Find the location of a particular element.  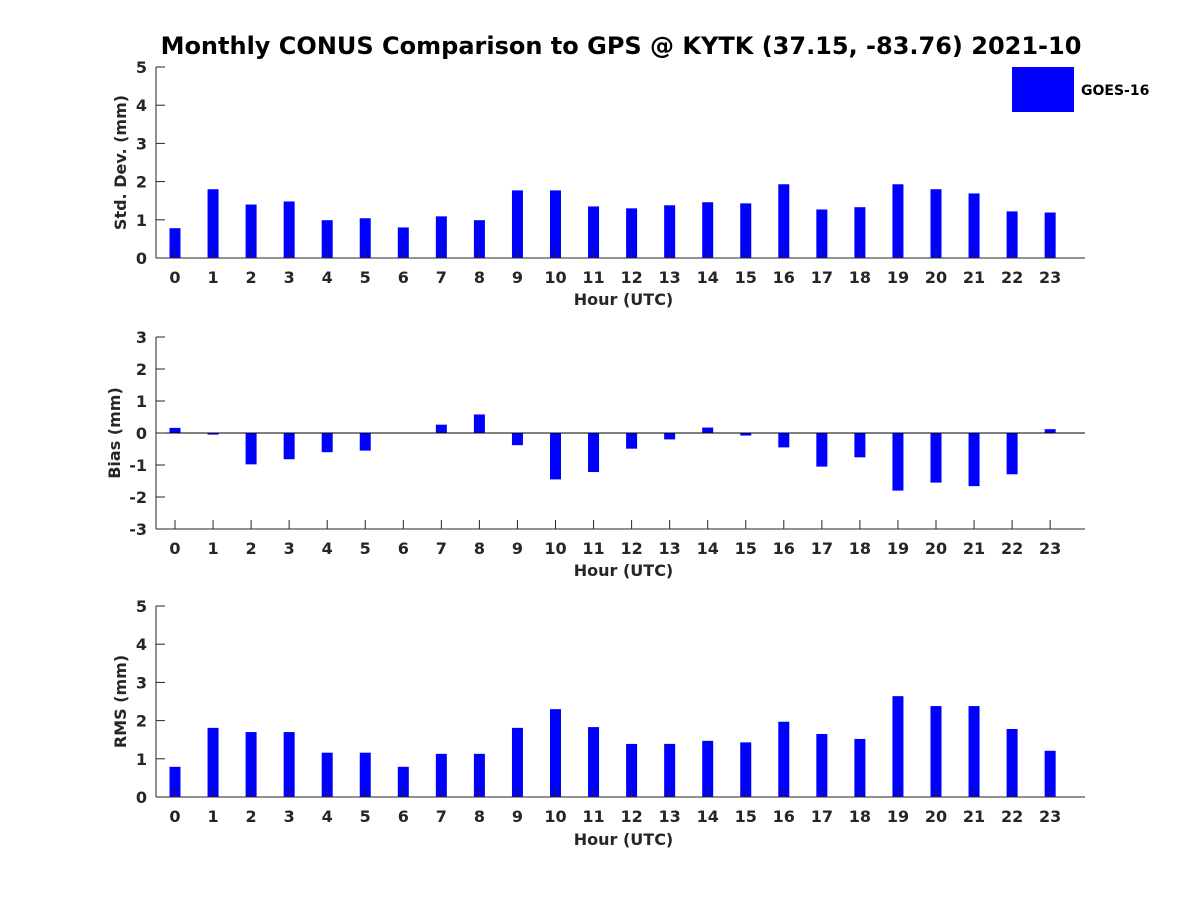

bias-xtick-label: 5 is located at coordinates (365, 548).